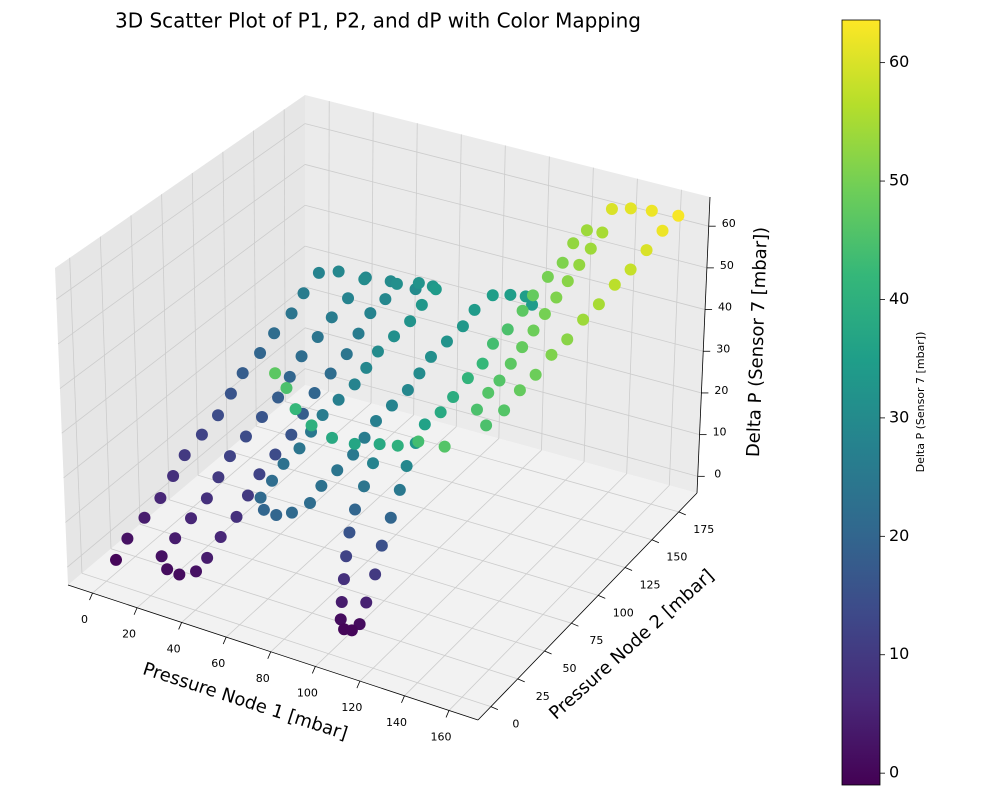 This screenshot has width=1000, height=800. Describe the element at coordinates (623, 612) in the screenshot. I see `y-tick-label: 100` at that location.